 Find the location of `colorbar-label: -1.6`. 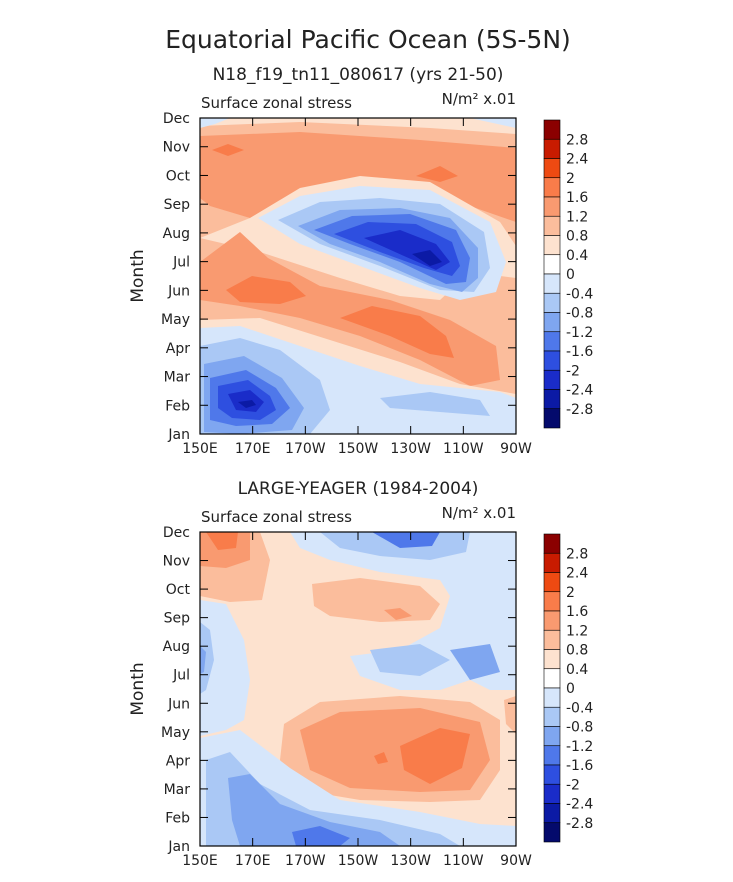

colorbar-label: -1.6 is located at coordinates (579, 766).